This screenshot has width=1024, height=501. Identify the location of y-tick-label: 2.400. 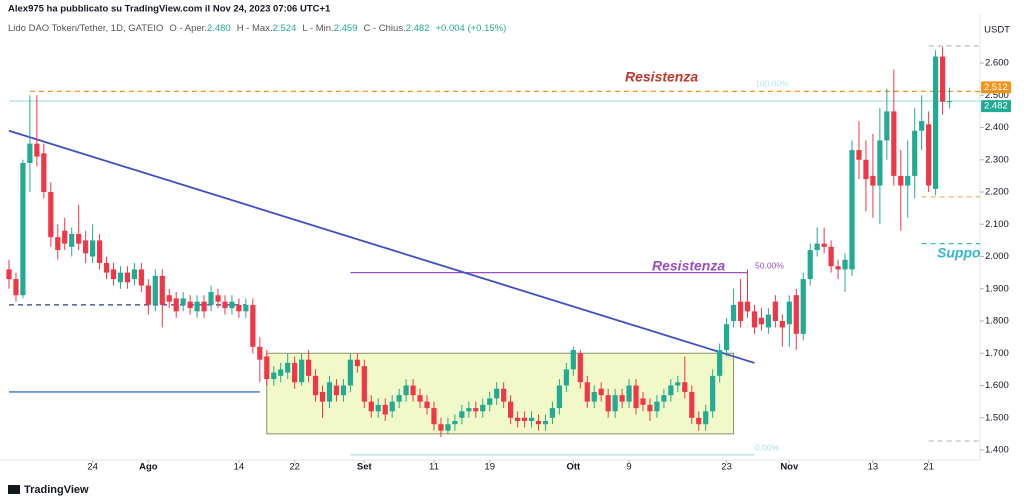
(997, 127).